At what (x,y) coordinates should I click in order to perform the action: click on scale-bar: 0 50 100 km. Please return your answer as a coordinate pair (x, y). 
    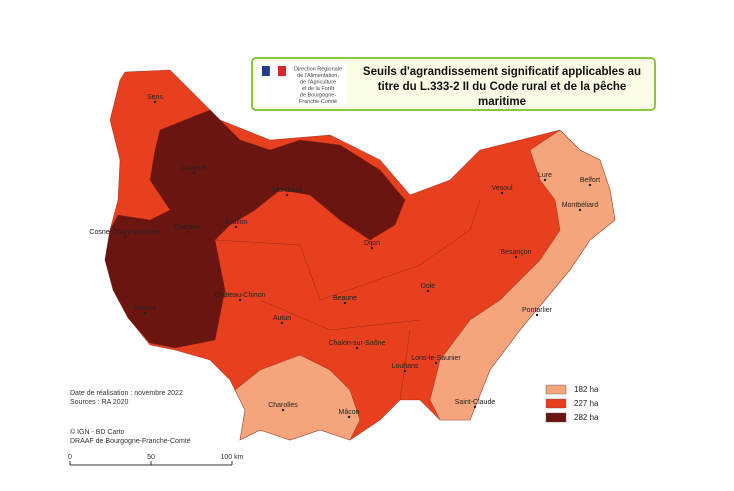
    Looking at the image, I should click on (156, 460).